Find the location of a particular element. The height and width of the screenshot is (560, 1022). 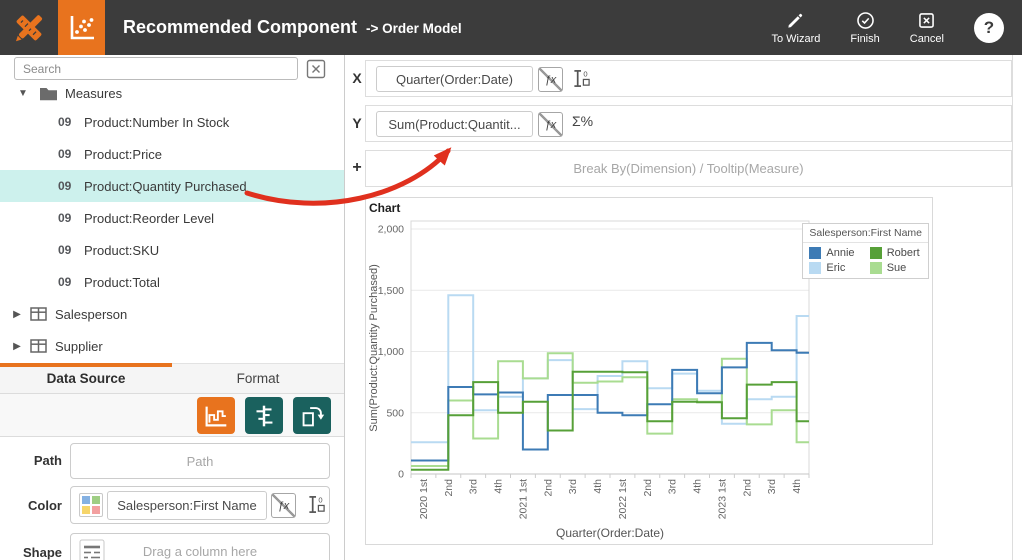

tree-item-label: Product:Total is located at coordinates (122, 282).